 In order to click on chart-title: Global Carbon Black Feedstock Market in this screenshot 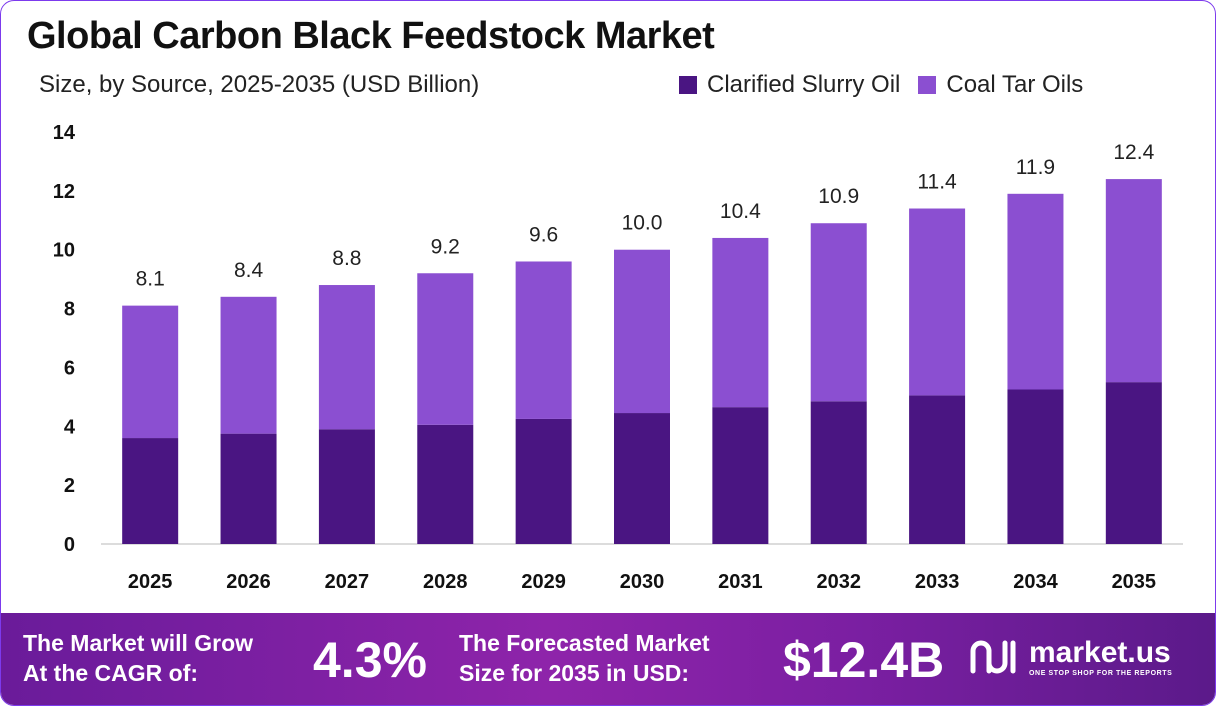, I will do `click(371, 36)`.